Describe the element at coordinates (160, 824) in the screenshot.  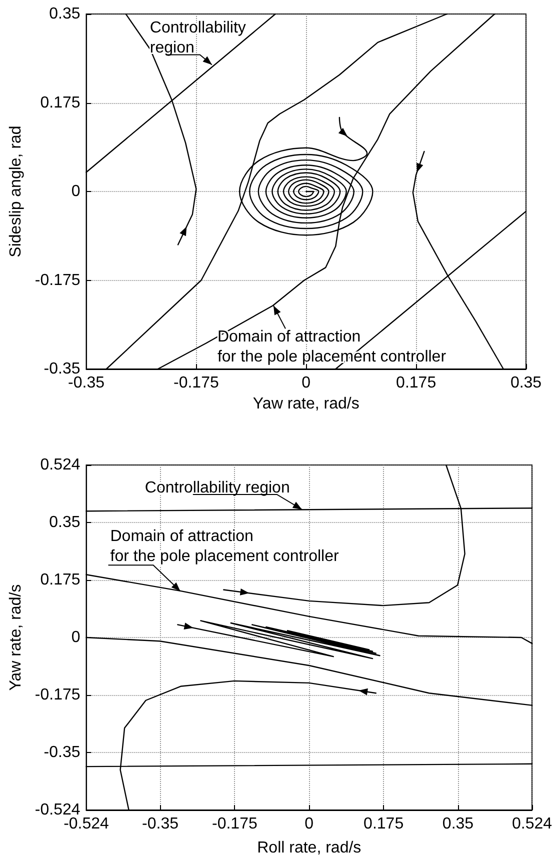
I see `x-tick-label: -0.35` at that location.